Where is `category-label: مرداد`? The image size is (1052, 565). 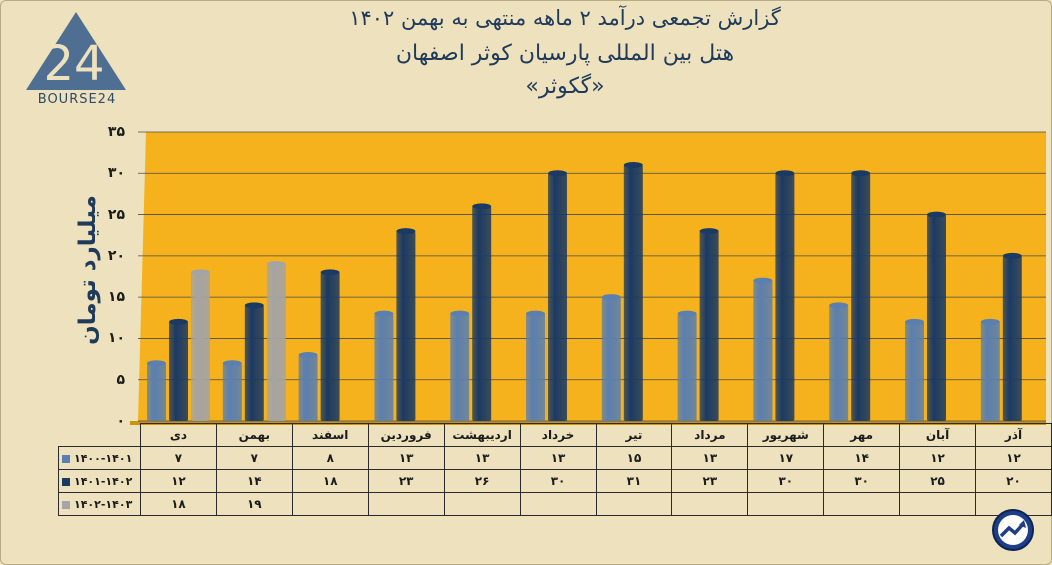 category-label: مرداد is located at coordinates (710, 435).